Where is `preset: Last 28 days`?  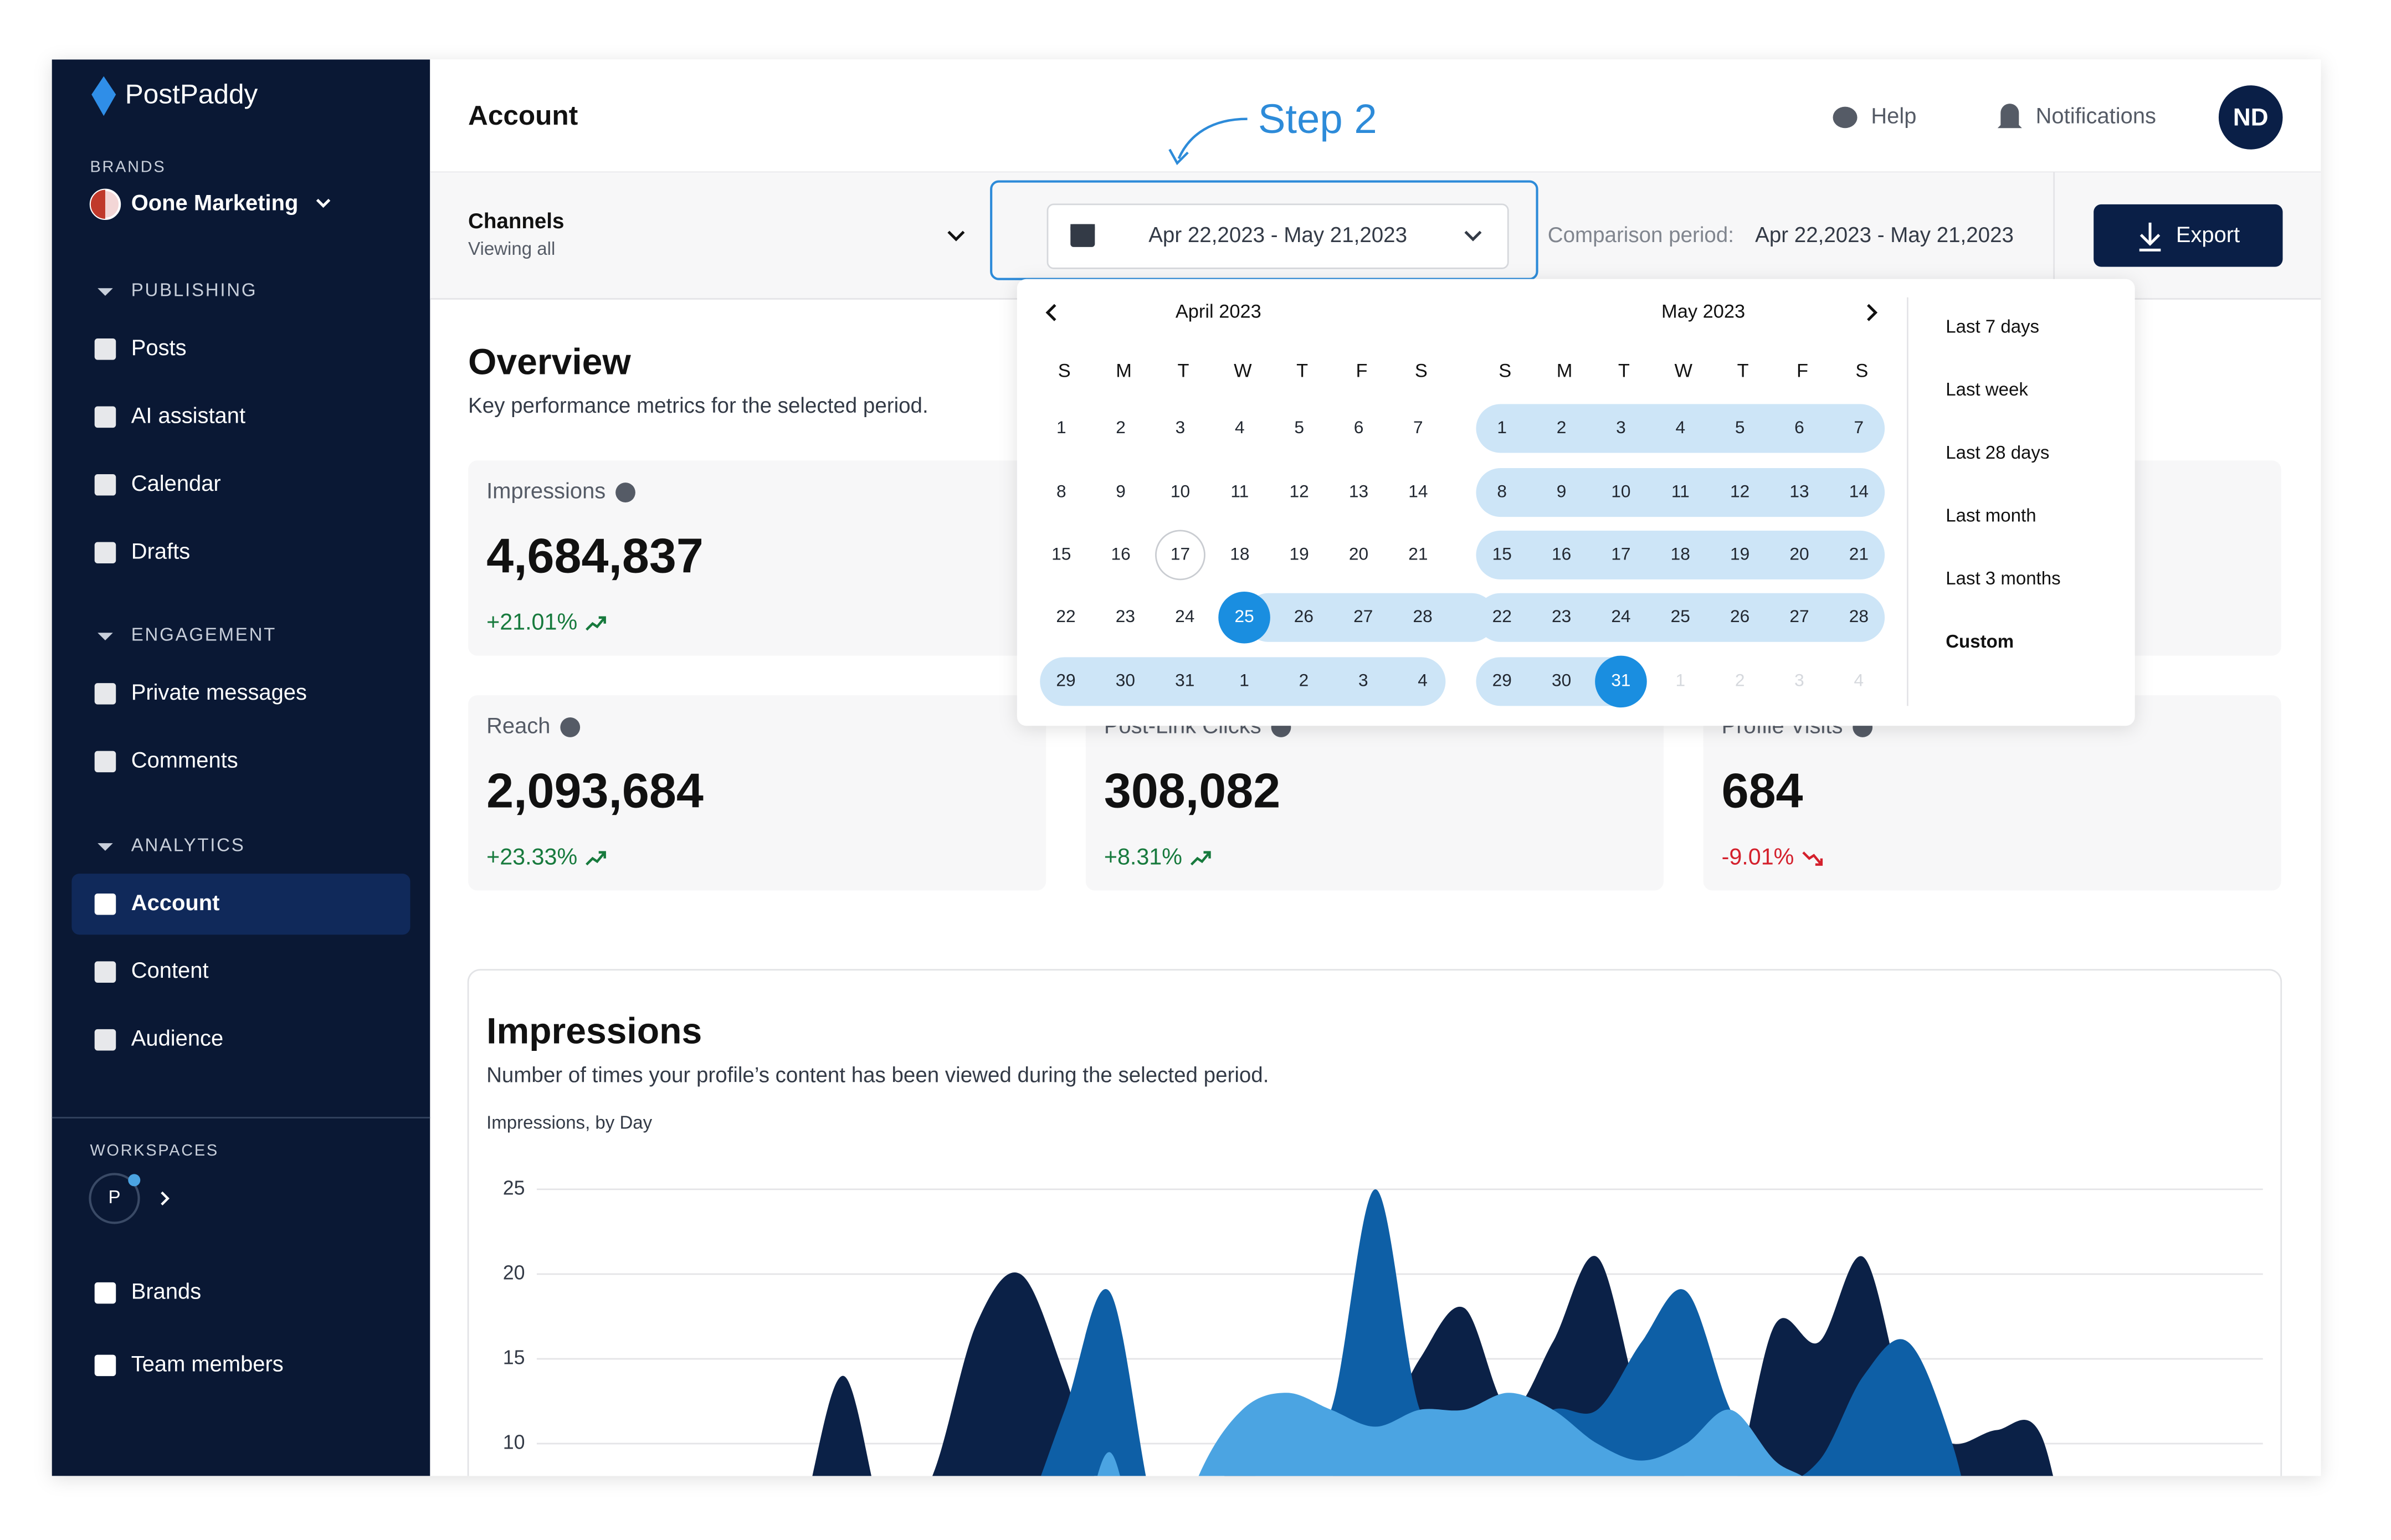
preset: Last 28 days is located at coordinates (1997, 452).